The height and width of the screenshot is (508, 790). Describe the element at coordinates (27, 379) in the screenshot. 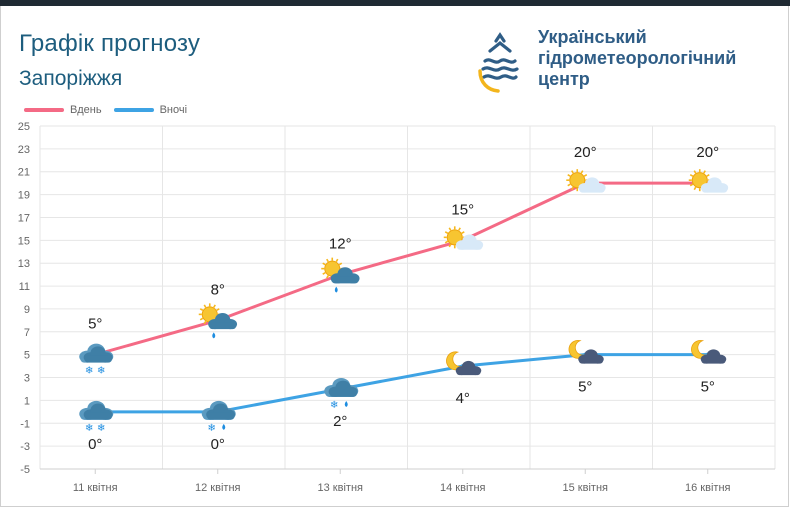

I see `y-tick-label: 3` at that location.